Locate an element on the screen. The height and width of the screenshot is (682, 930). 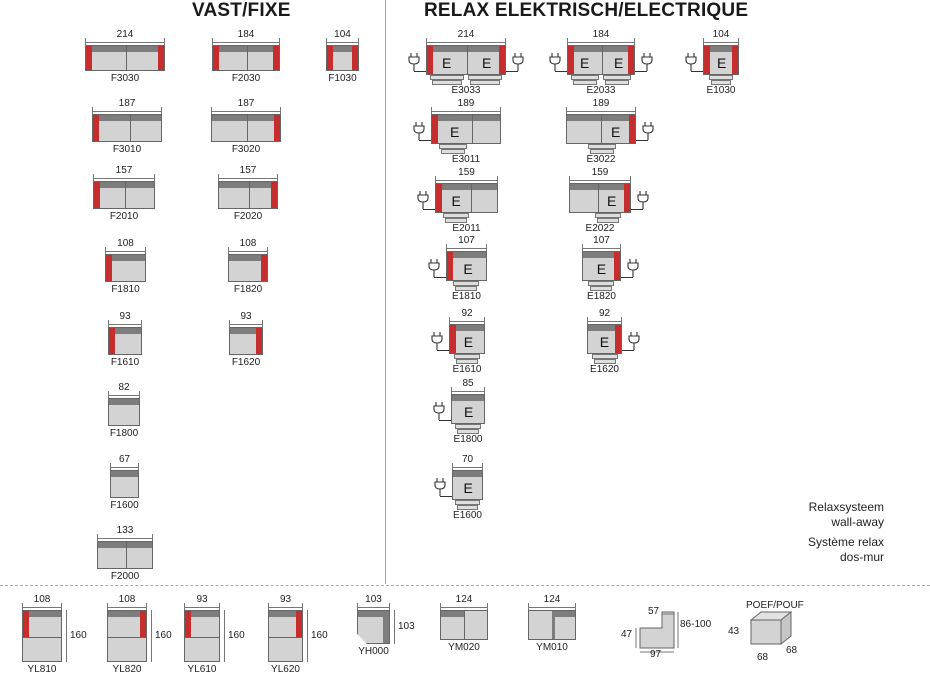
width-dimension: 184 is located at coordinates (601, 37).